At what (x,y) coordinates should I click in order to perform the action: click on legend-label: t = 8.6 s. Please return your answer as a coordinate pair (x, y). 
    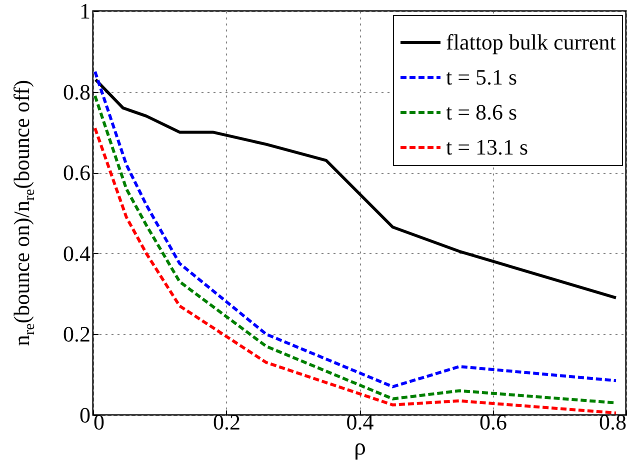
    Looking at the image, I should click on (482, 112).